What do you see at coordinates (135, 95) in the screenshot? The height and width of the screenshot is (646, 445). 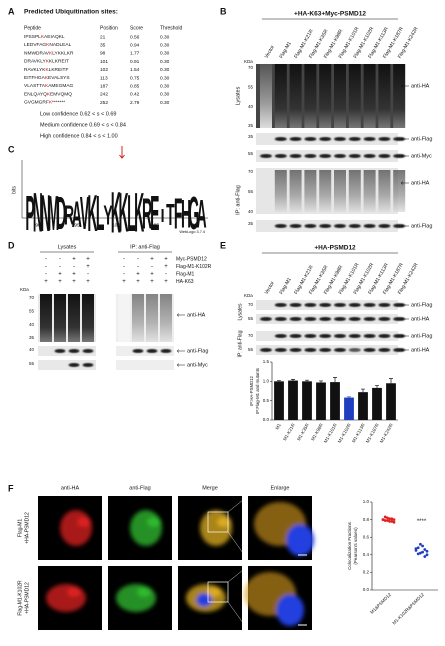 I see `table-cell: 0.42` at bounding box center [135, 95].